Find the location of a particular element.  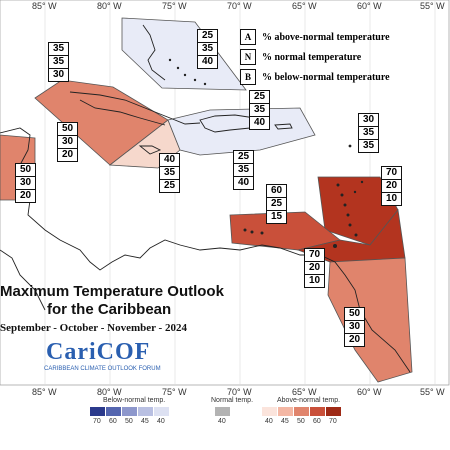

scale-tick-below: 40 is located at coordinates (161, 421).